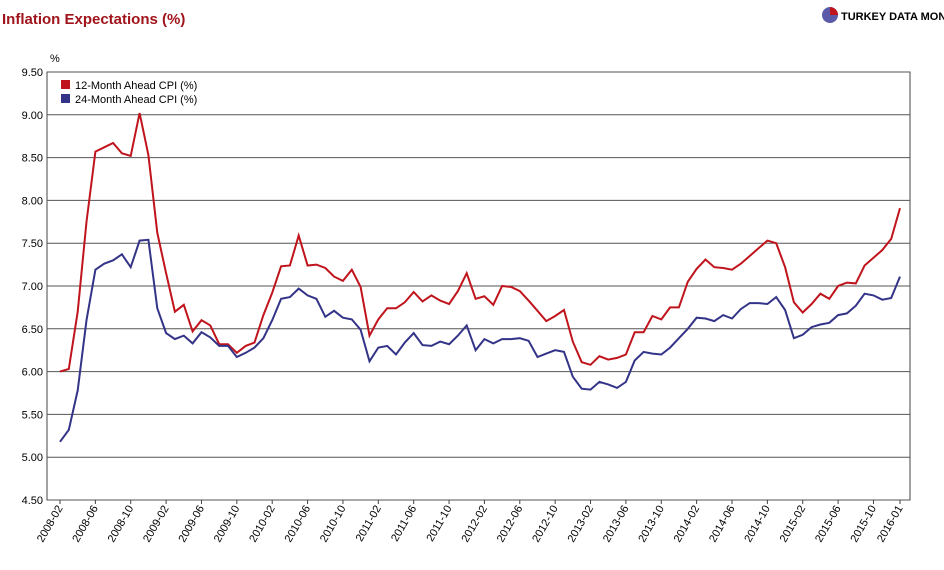 This screenshot has height=570, width=944. Describe the element at coordinates (298, 524) in the screenshot. I see `x-tick-label: 2010-06` at that location.